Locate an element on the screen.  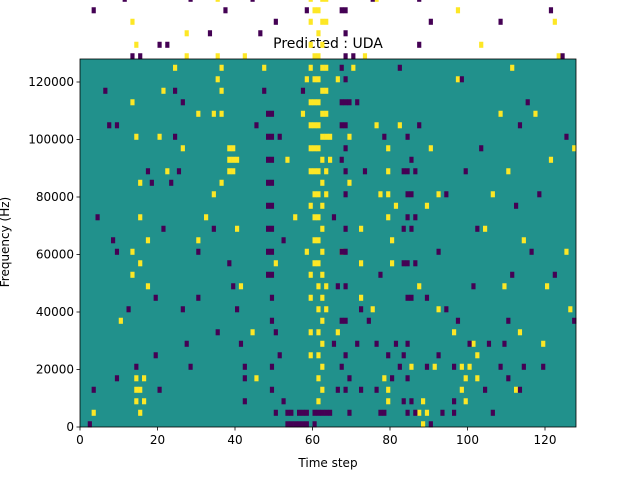
y-axis: 0 20000 40000 60000 80000 100000 120000 is located at coordinates (54, 254).